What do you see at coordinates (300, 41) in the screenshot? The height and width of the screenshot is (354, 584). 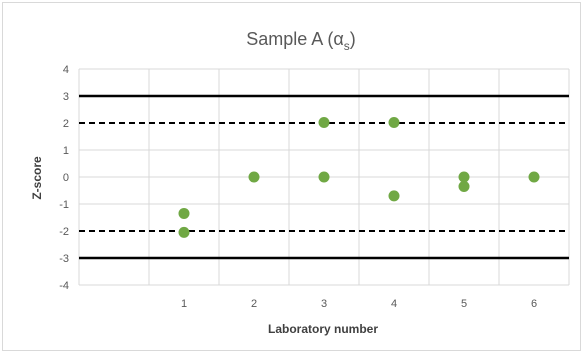 I see `chart-title: Sample A (αs)` at bounding box center [300, 41].